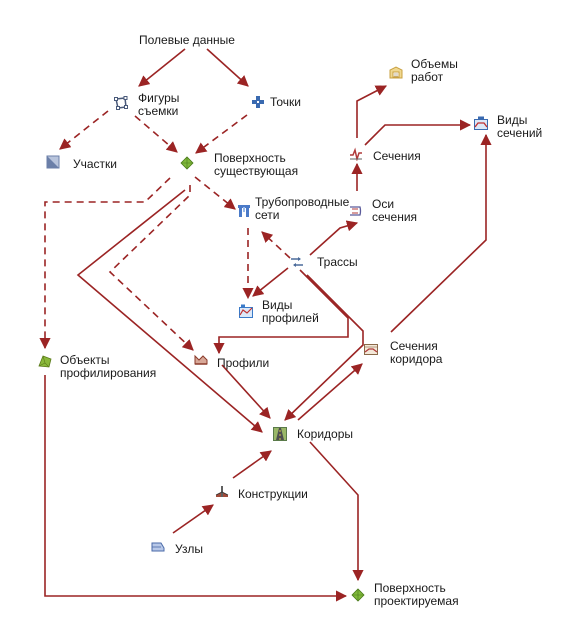 The image size is (571, 635). Describe the element at coordinates (105, 263) in the screenshot. I see `connector-existing-surface-to-grading` at that location.